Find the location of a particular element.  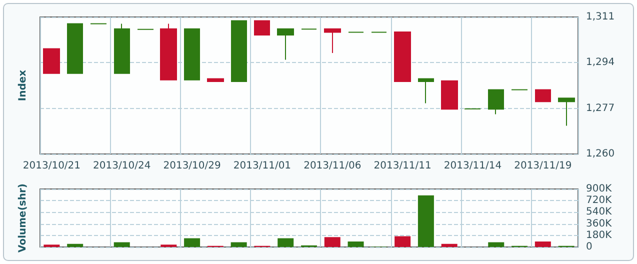

y-tick-label: 180K is located at coordinates (599, 235).